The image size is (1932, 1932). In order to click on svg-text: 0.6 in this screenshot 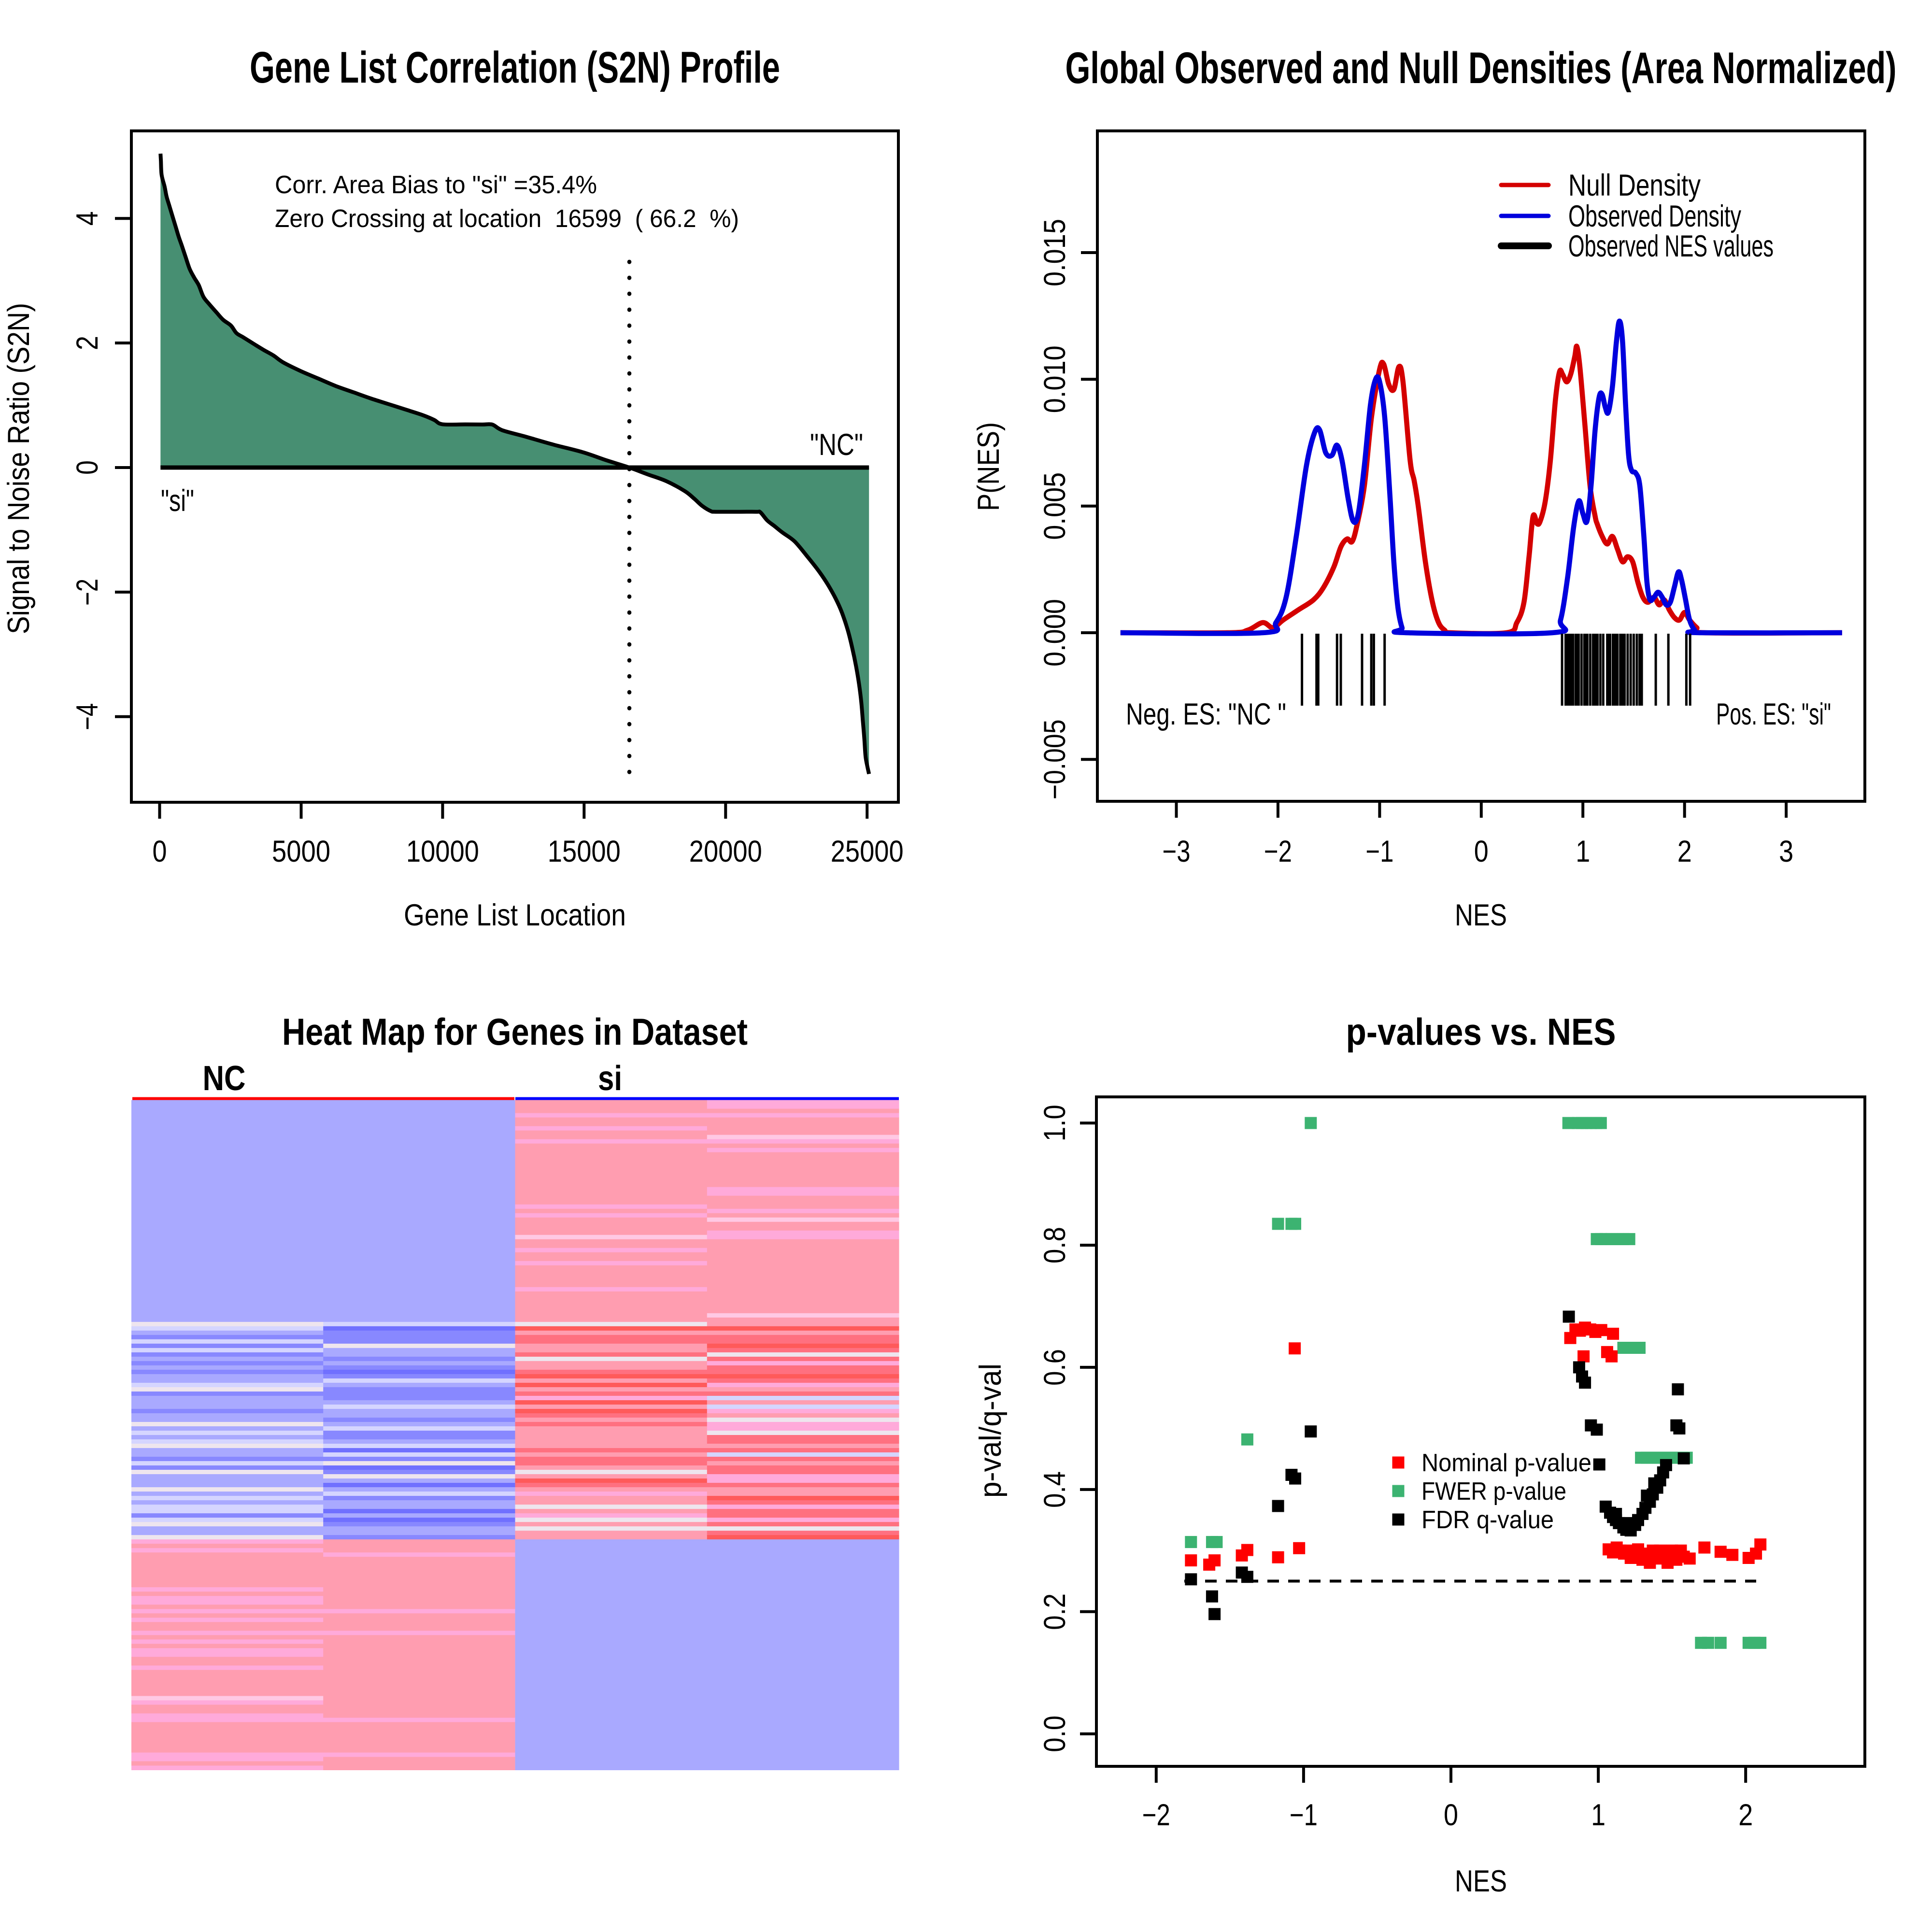, I will do `click(1055, 1367)`.